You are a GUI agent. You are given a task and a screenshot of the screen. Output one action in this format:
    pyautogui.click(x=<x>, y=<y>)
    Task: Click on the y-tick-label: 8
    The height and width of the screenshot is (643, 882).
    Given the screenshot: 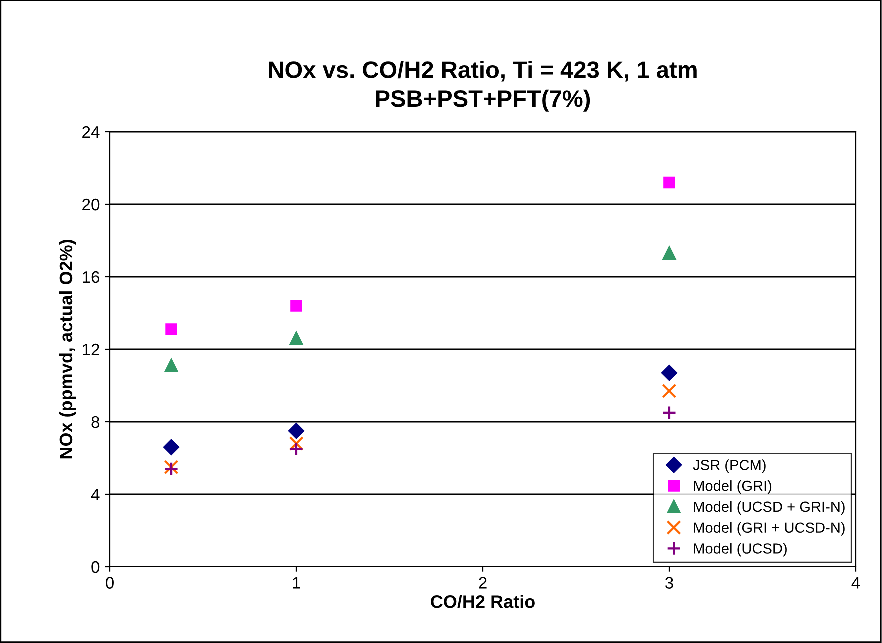 What is the action you would take?
    pyautogui.click(x=96, y=422)
    